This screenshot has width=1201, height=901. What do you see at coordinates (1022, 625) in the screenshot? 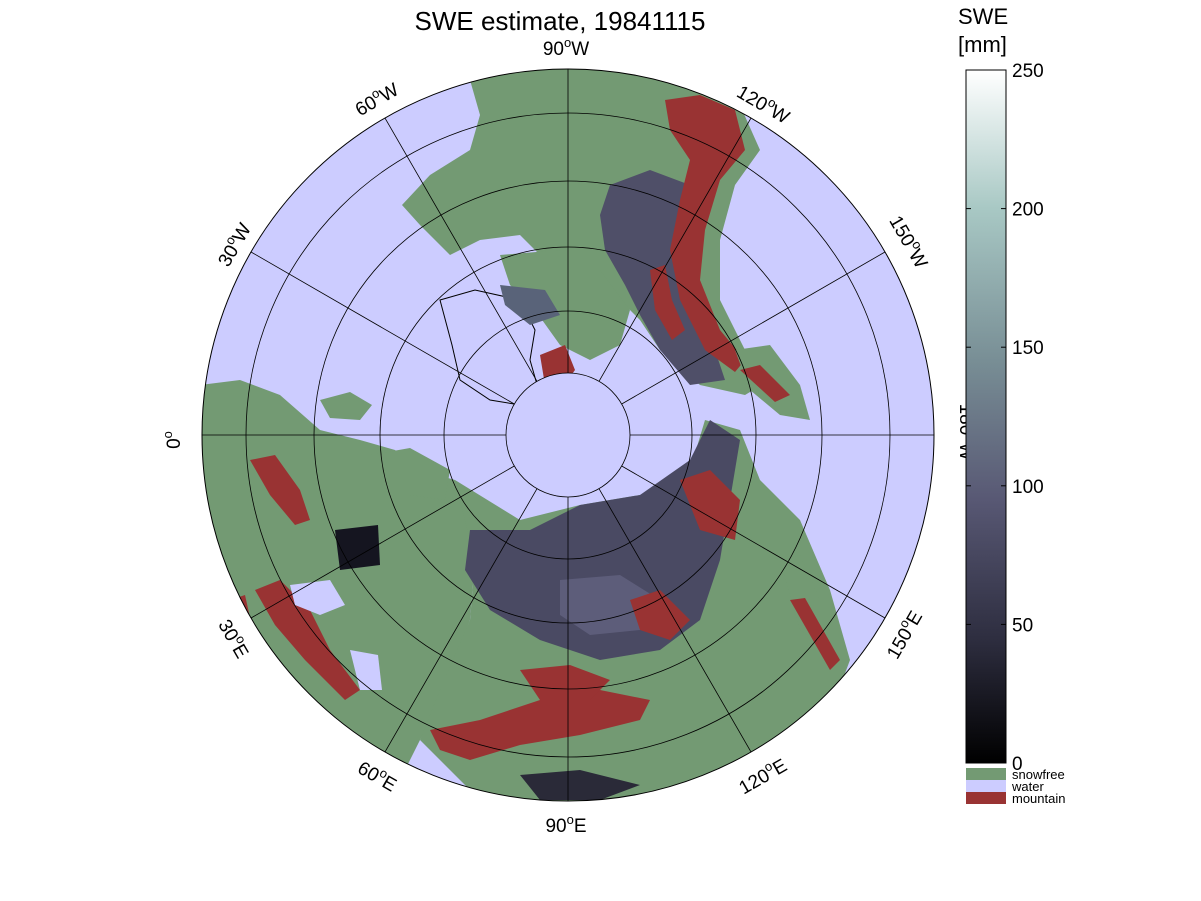
I see `colorbar-tick-label: 50` at bounding box center [1022, 625].